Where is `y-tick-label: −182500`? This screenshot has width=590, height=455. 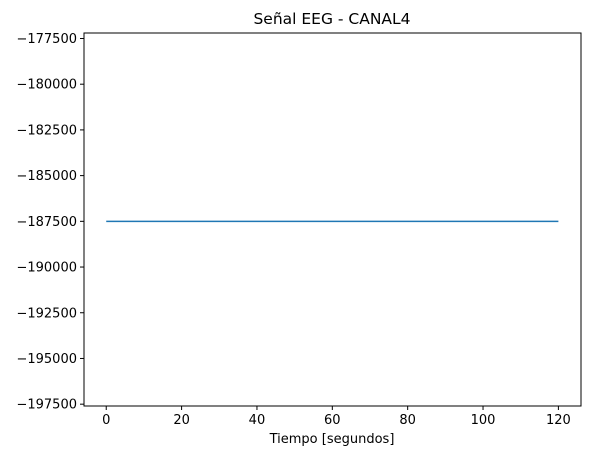 y-tick-label: −182500 is located at coordinates (46, 130).